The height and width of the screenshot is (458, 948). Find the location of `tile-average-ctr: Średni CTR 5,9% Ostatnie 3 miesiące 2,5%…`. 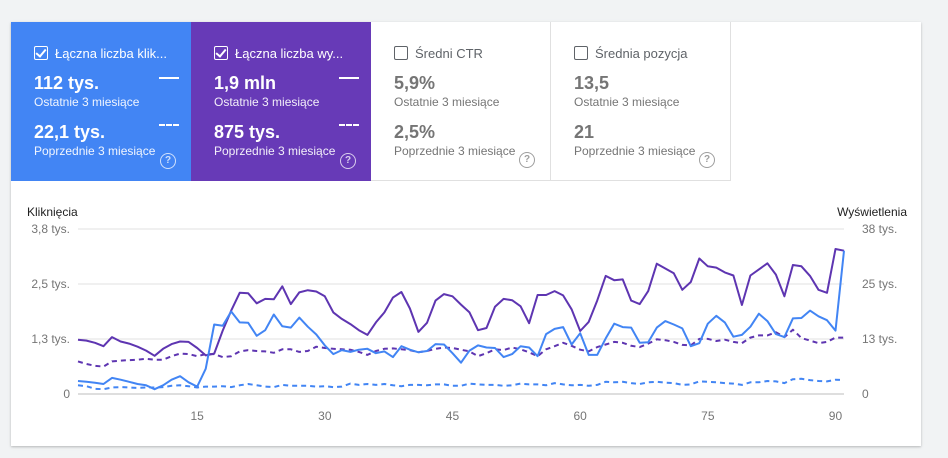

tile-average-ctr: Średni CTR 5,9% Ostatnie 3 miesiące 2,5%… is located at coordinates (461, 101).